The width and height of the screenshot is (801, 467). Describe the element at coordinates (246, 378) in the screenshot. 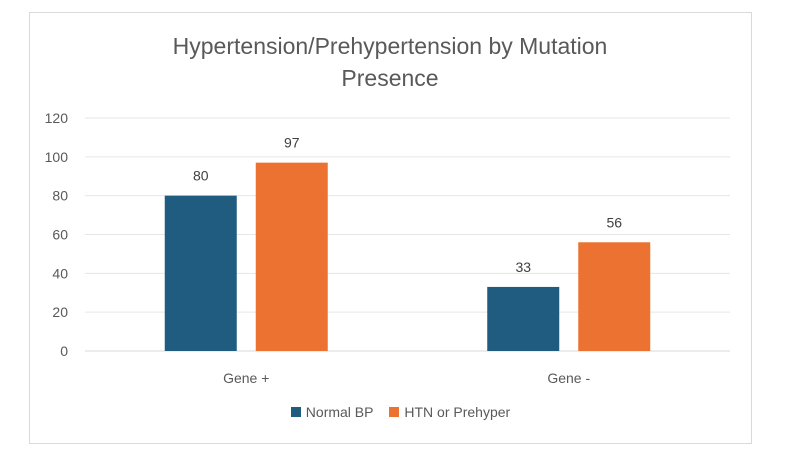

I see `x-tick-label-gene-plus: Gene +` at that location.